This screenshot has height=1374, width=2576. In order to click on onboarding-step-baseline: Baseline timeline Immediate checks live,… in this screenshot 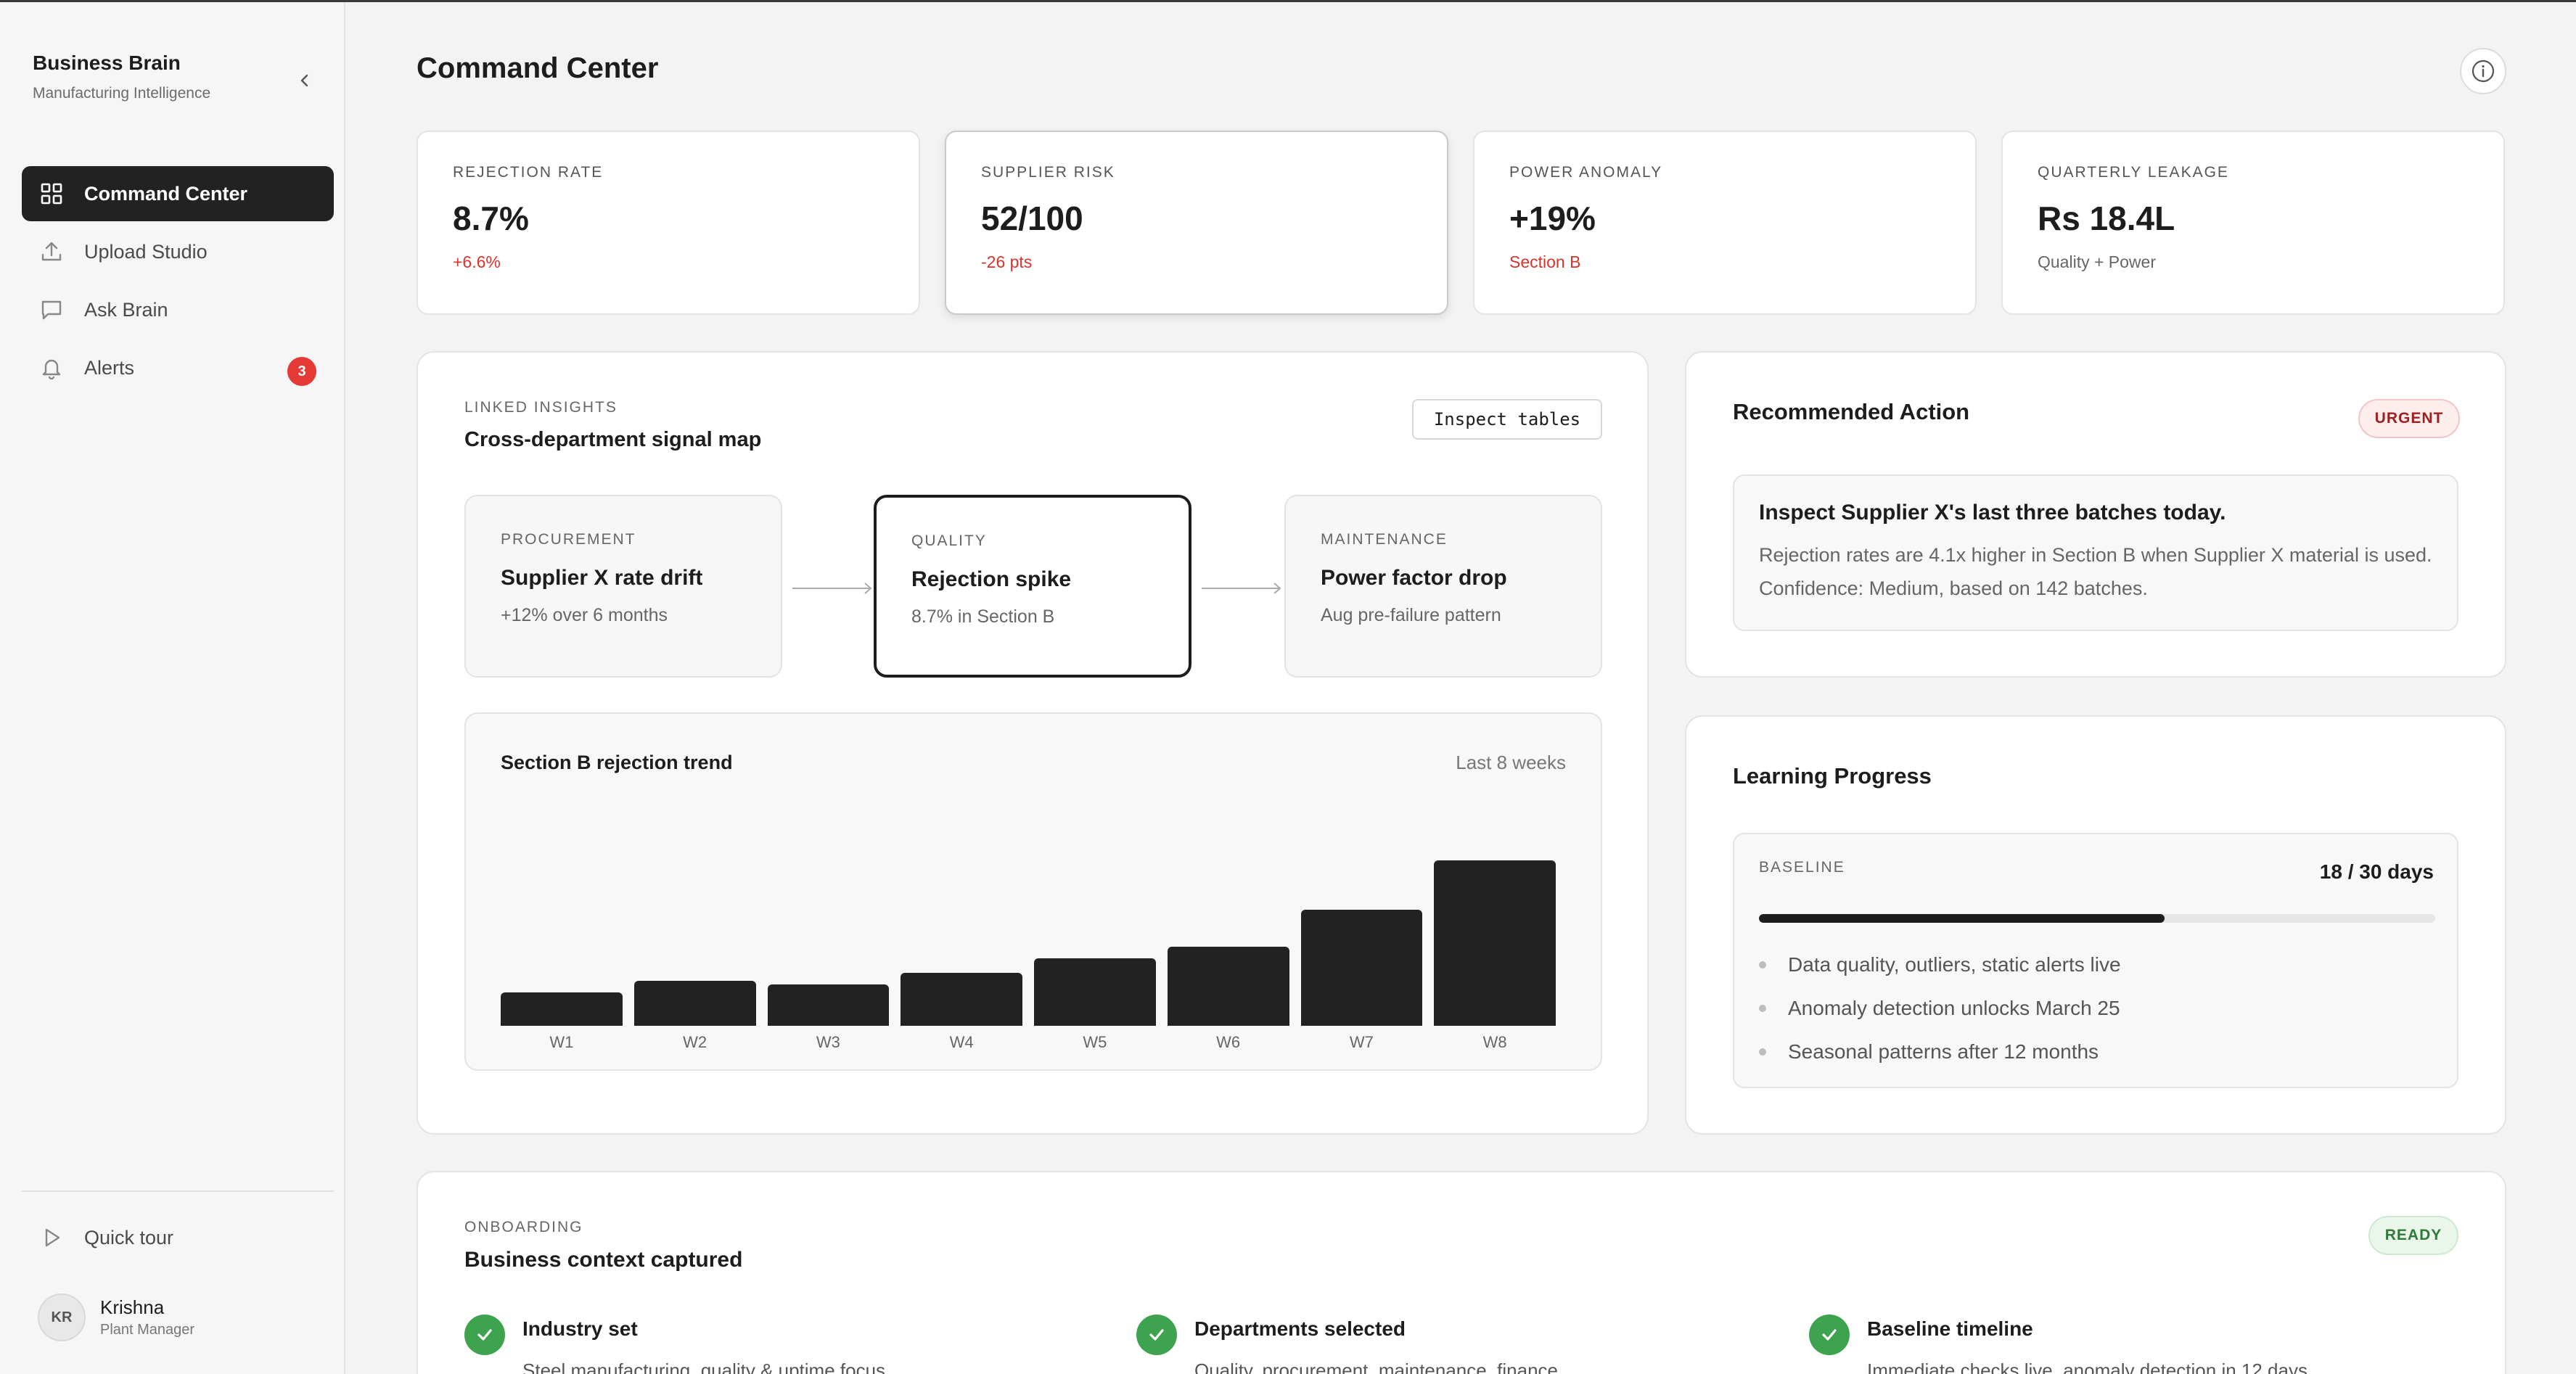, I will do `click(2058, 1344)`.